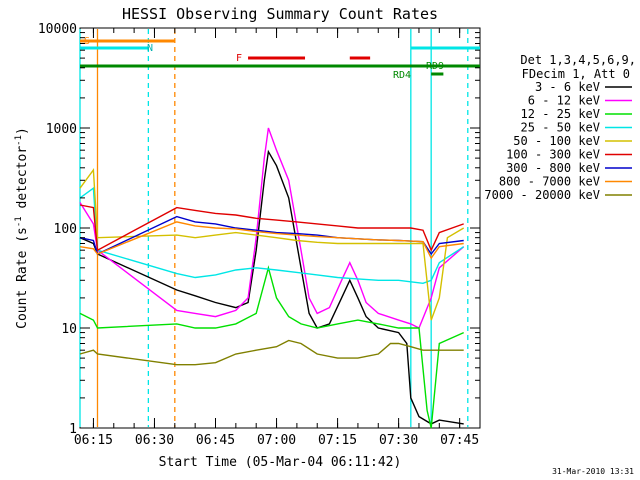 This screenshot has width=640, height=480. What do you see at coordinates (271, 240) in the screenshot?
I see `series-line-800-7000-kev` at bounding box center [271, 240].